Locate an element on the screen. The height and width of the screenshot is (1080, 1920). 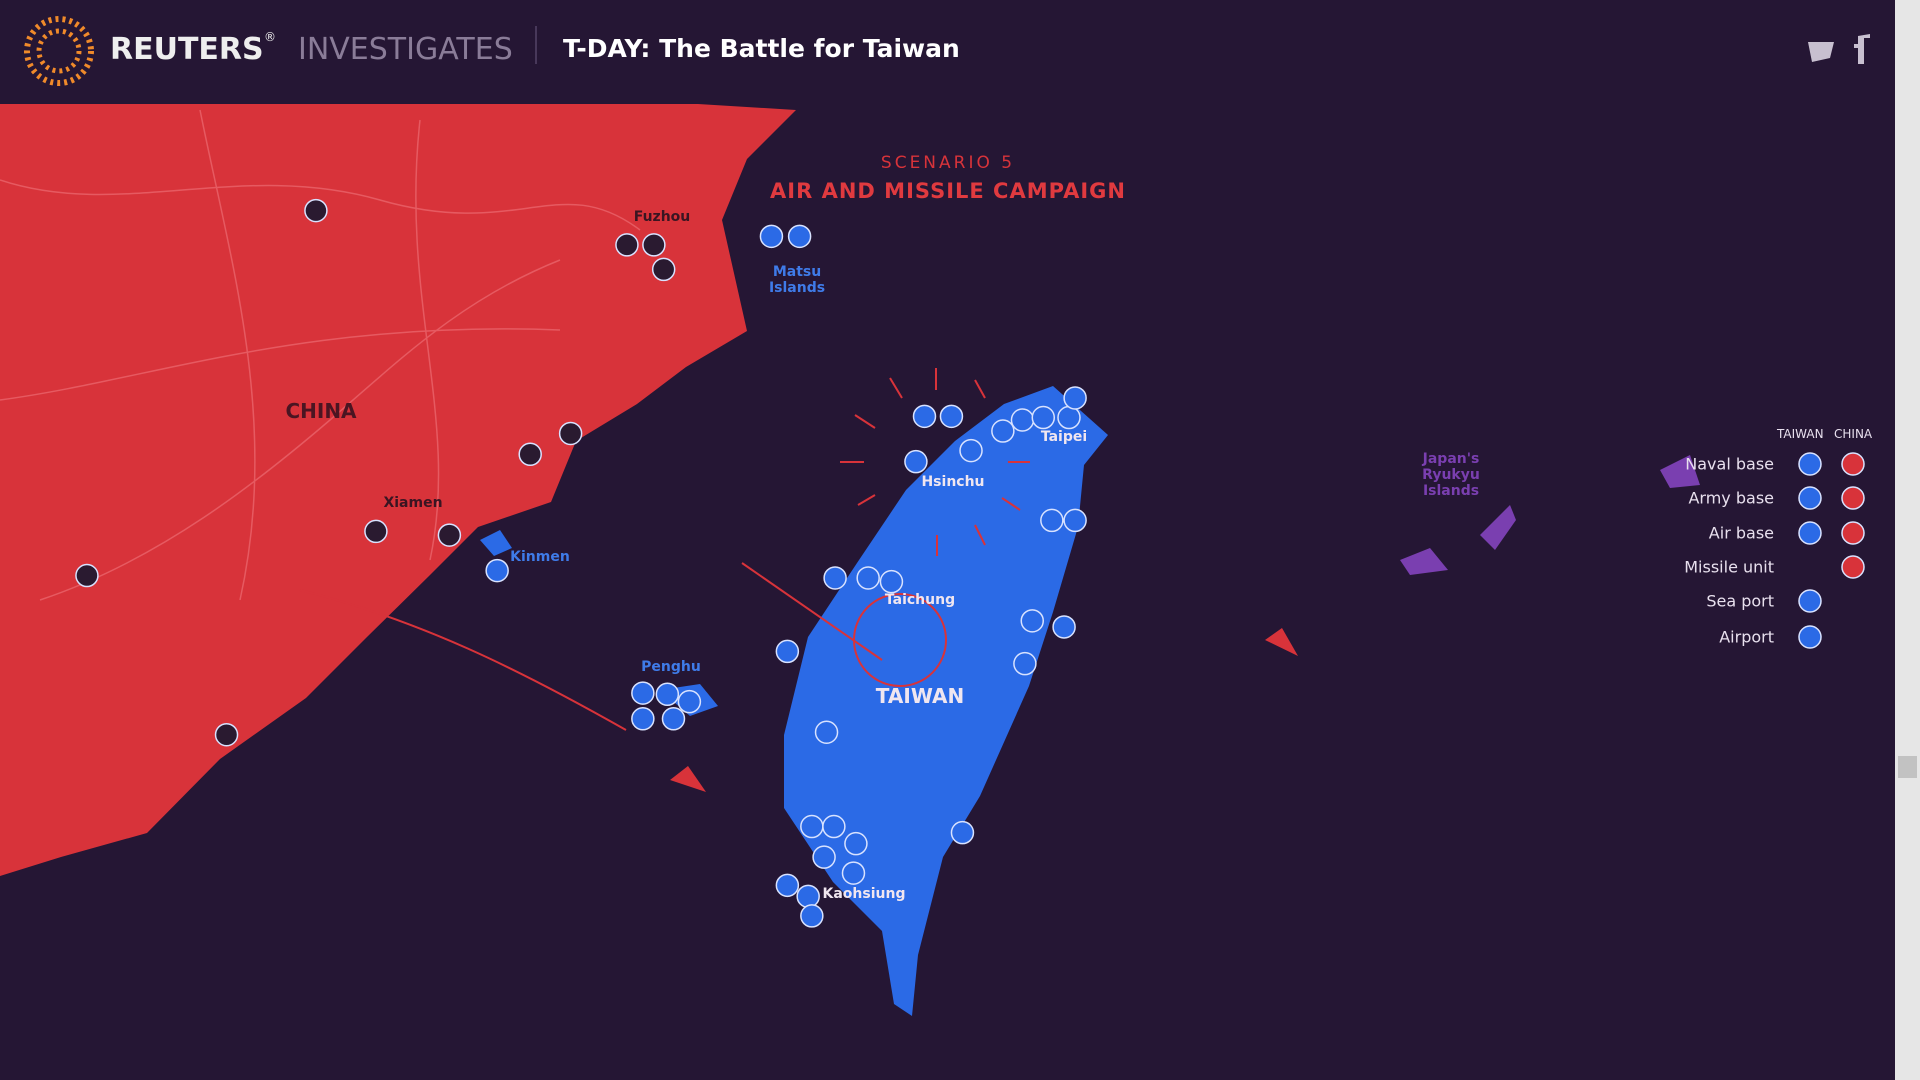
legend-icons is located at coordinates (1831, 550).